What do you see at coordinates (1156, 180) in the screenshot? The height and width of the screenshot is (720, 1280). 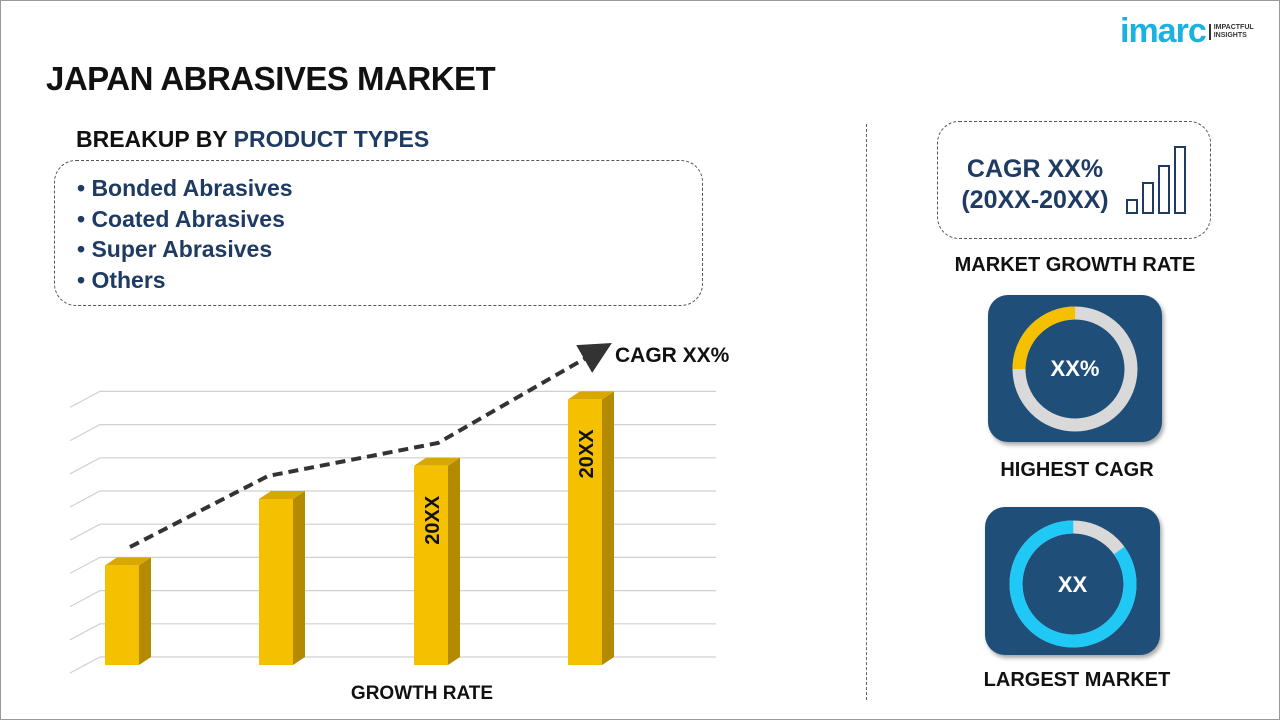 I see `bar-growth-icon` at bounding box center [1156, 180].